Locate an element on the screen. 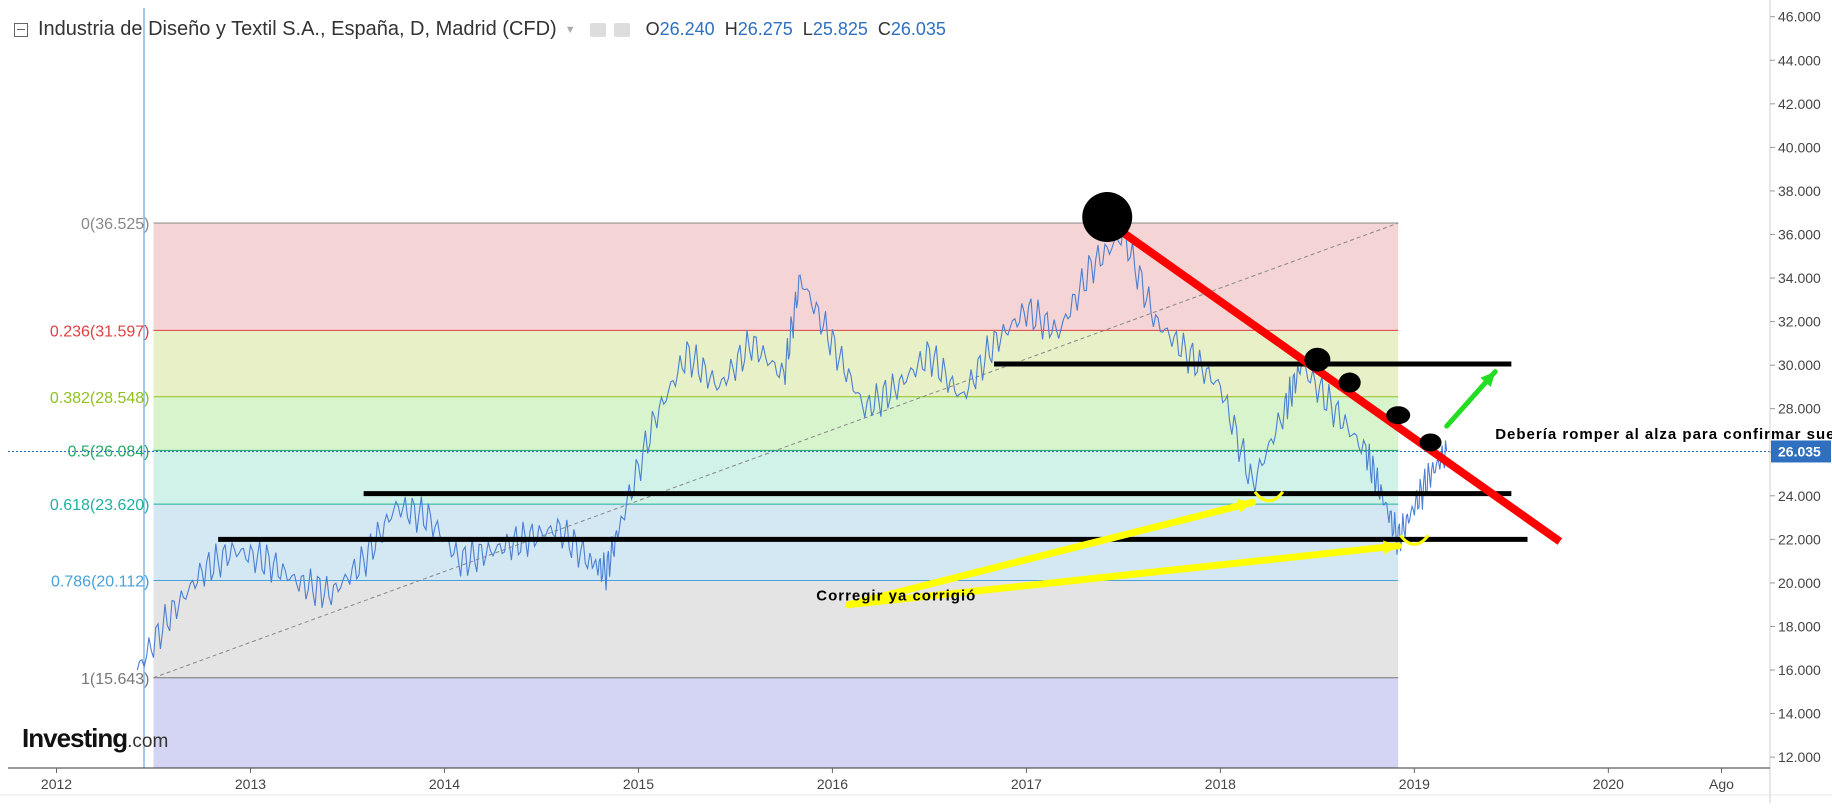 This screenshot has height=808, width=1832. x-tick-label: 2020 is located at coordinates (1608, 784).